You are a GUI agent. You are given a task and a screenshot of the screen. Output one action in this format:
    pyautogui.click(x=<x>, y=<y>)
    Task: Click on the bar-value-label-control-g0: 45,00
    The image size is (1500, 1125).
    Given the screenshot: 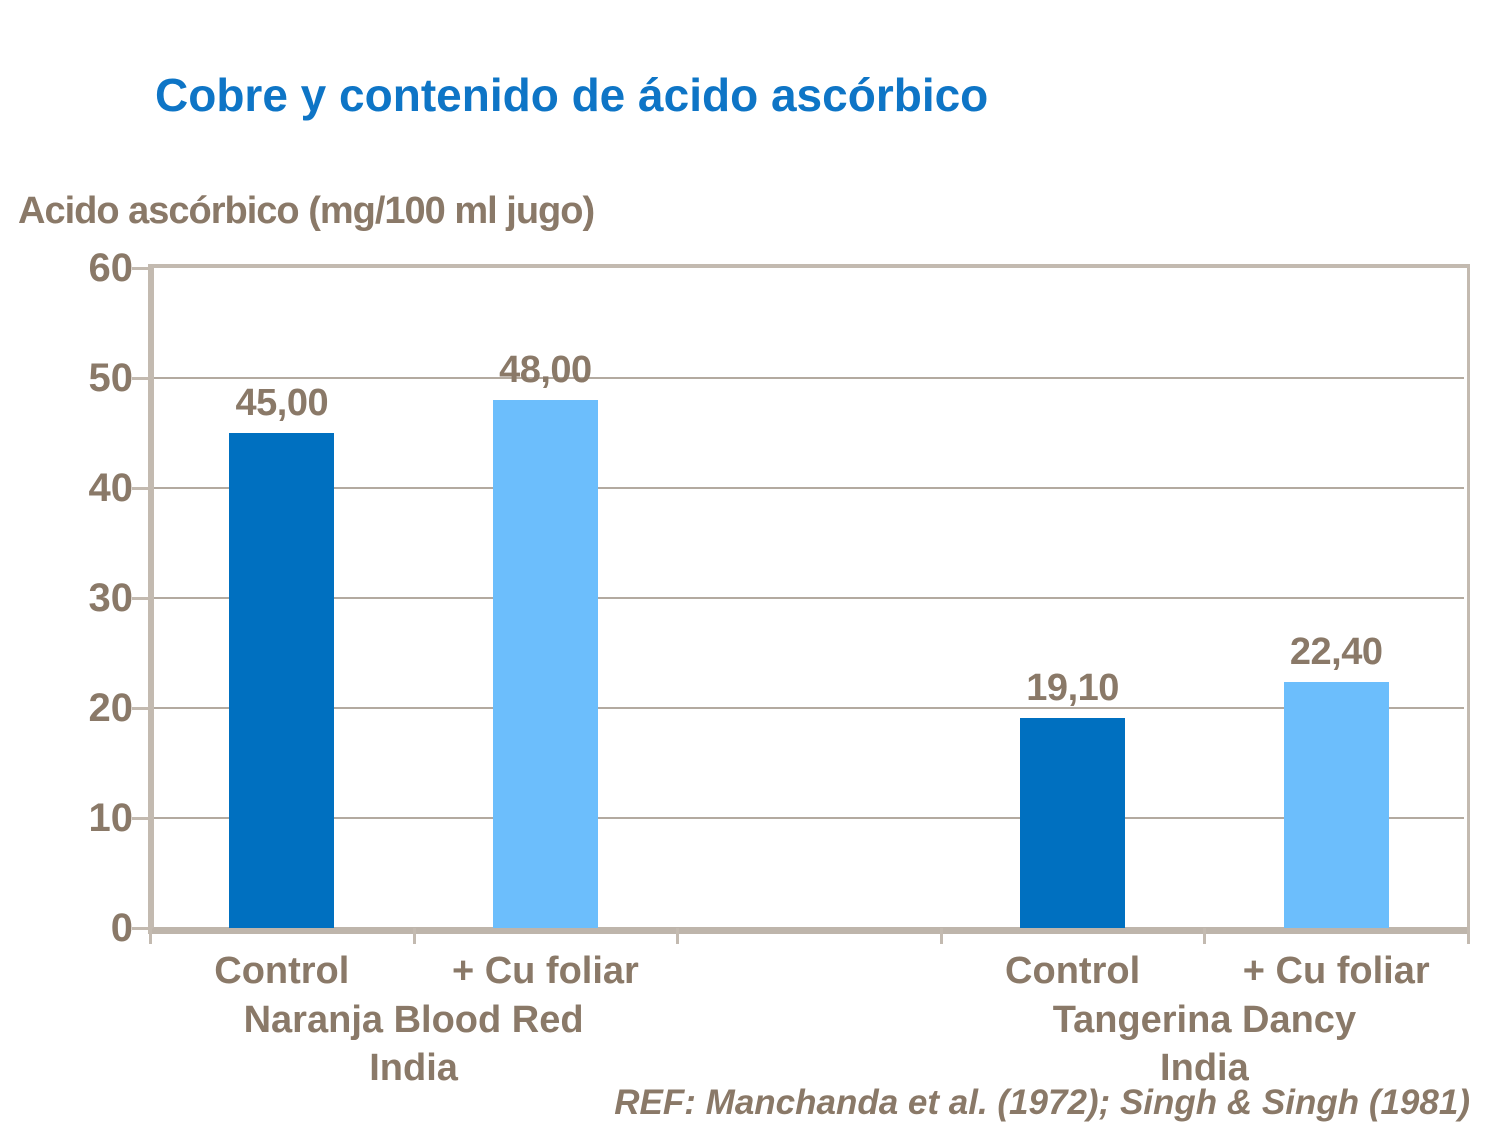 What is the action you would take?
    pyautogui.click(x=282, y=403)
    